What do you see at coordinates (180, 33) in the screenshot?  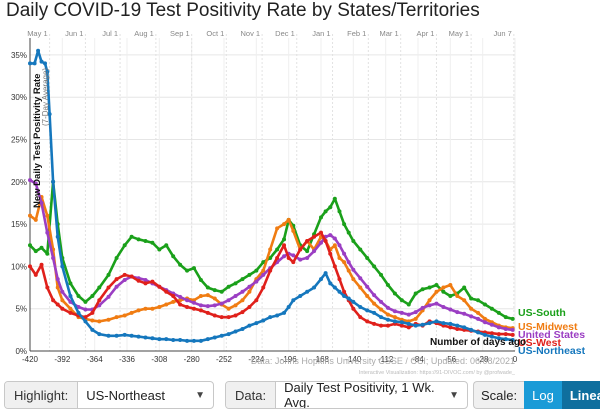 I see `month-label: Sep 1` at bounding box center [180, 33].